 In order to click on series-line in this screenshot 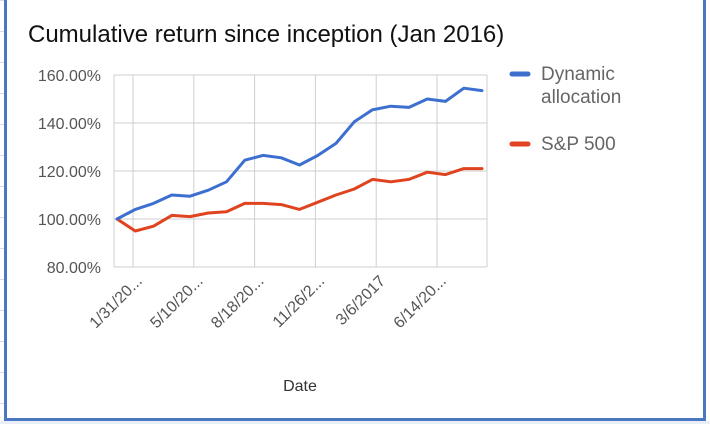, I will do `click(299, 200)`.